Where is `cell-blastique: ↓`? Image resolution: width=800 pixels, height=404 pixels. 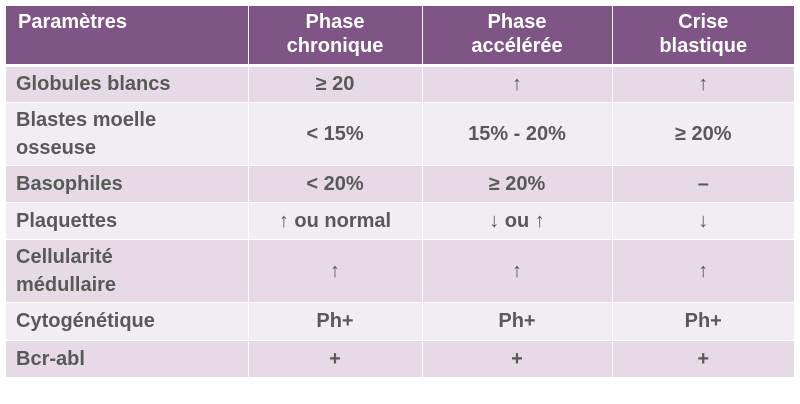 cell-blastique: ↓ is located at coordinates (703, 221).